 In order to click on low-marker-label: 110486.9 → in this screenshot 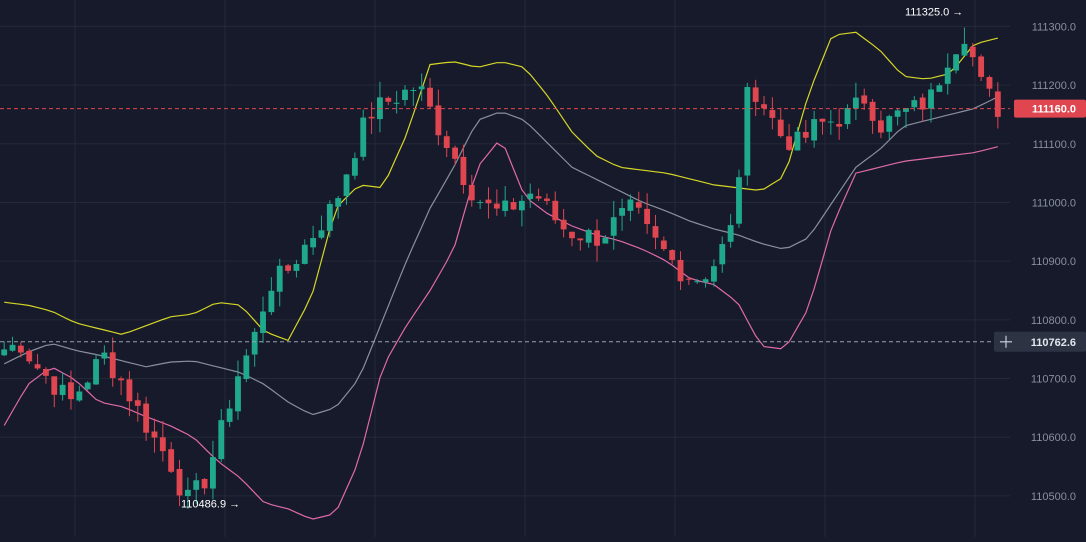, I will do `click(210, 505)`.